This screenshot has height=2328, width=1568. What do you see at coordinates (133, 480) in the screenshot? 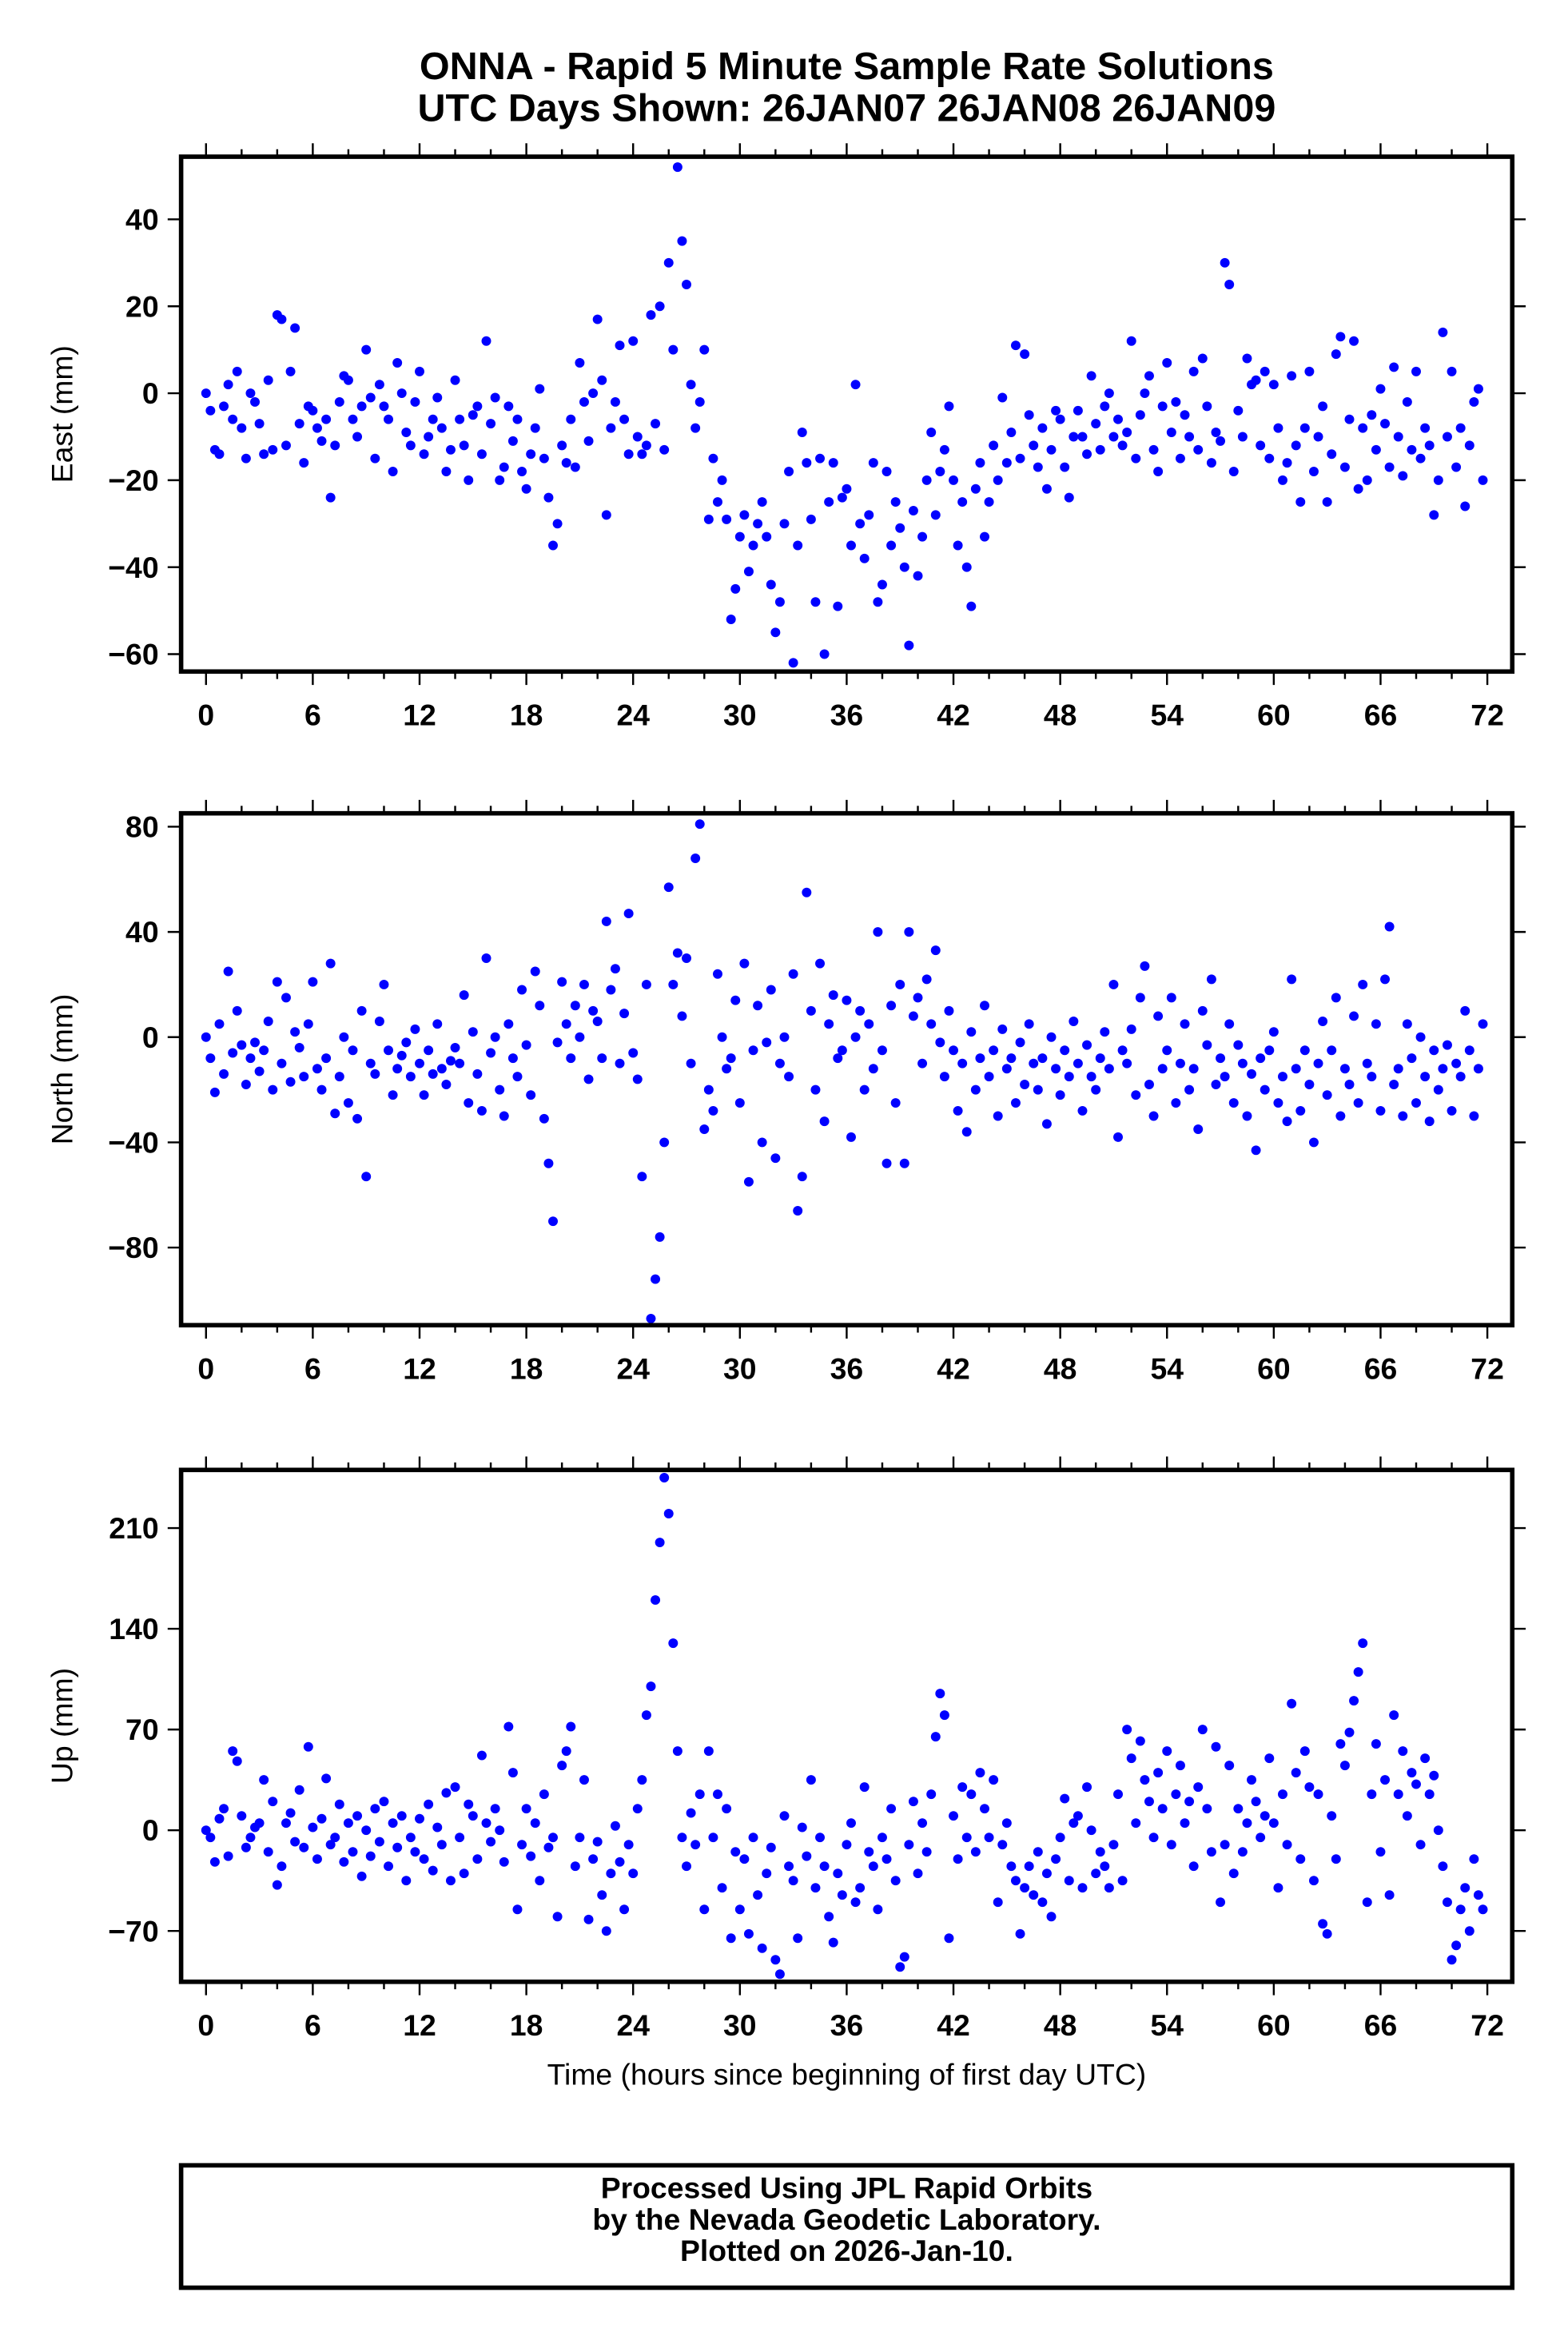
I see `y-tick-label: −20` at bounding box center [133, 480].